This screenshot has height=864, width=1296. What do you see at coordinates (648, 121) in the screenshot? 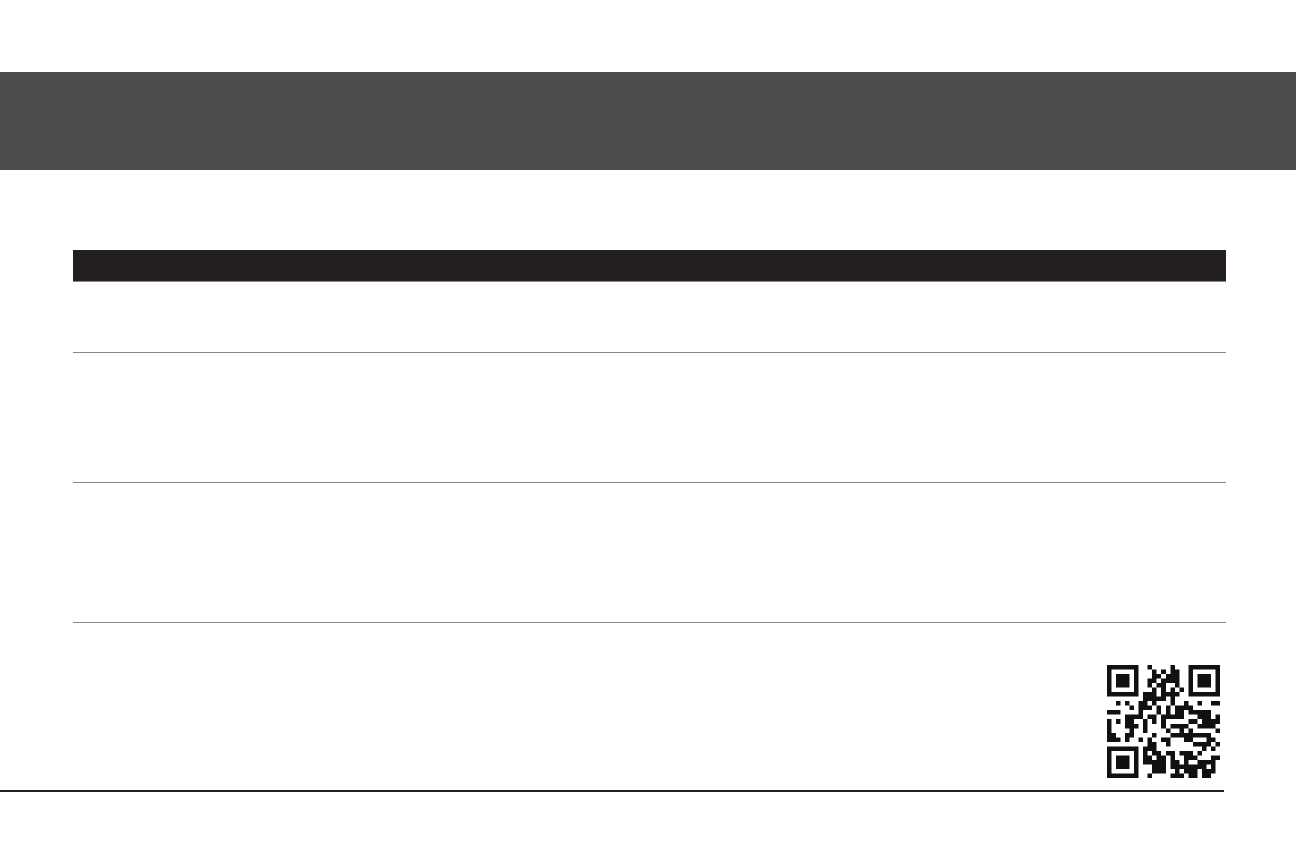
I see `header-banner` at bounding box center [648, 121].